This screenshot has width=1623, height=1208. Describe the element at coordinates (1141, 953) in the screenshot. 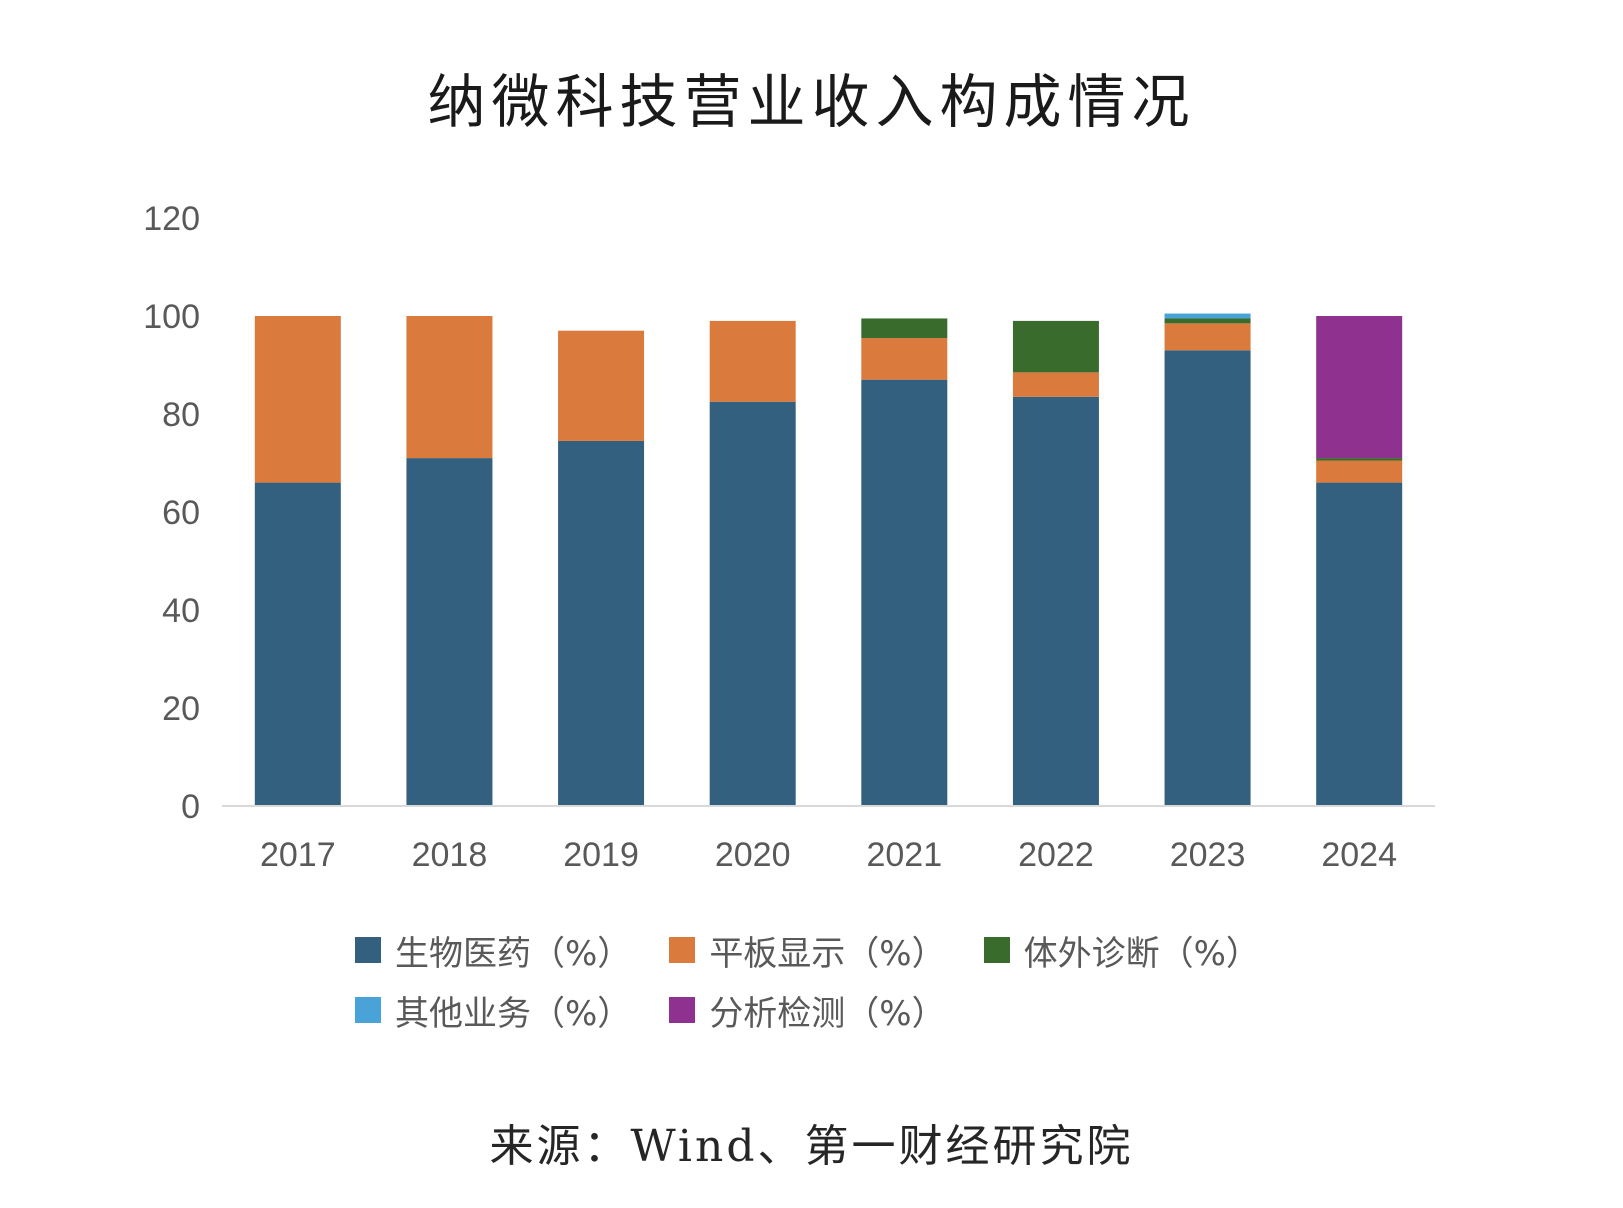

I see `legend-label: 体外诊断（%）` at that location.